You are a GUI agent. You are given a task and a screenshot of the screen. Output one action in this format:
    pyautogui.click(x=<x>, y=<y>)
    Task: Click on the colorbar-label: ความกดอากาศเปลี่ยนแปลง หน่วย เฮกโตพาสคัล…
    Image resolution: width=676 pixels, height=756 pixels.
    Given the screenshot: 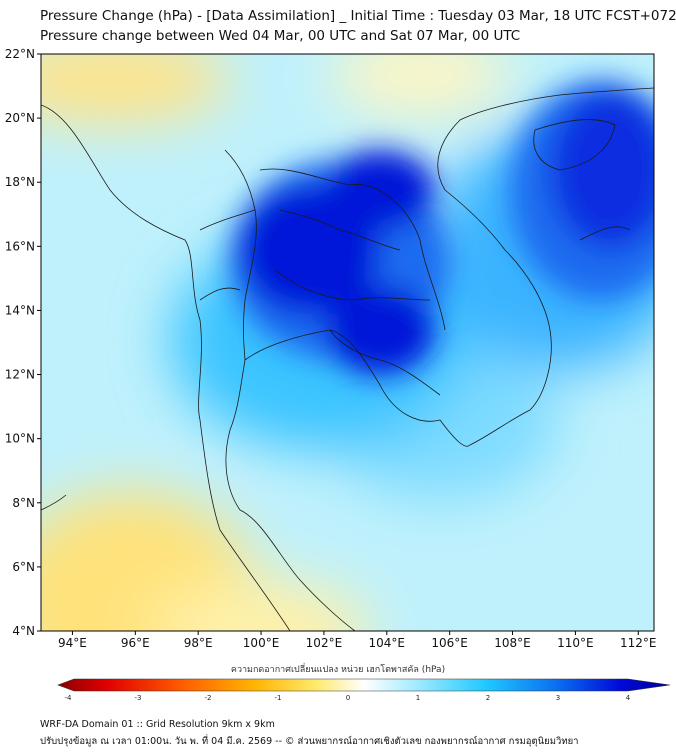 What is the action you would take?
    pyautogui.click(x=338, y=670)
    